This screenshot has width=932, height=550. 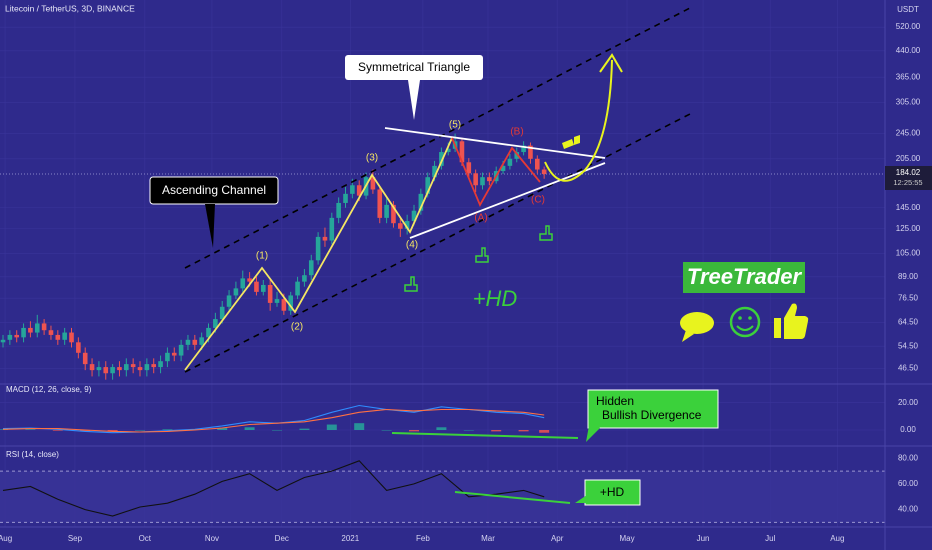 I want to click on annotation: Hidden, so click(x=615, y=401).